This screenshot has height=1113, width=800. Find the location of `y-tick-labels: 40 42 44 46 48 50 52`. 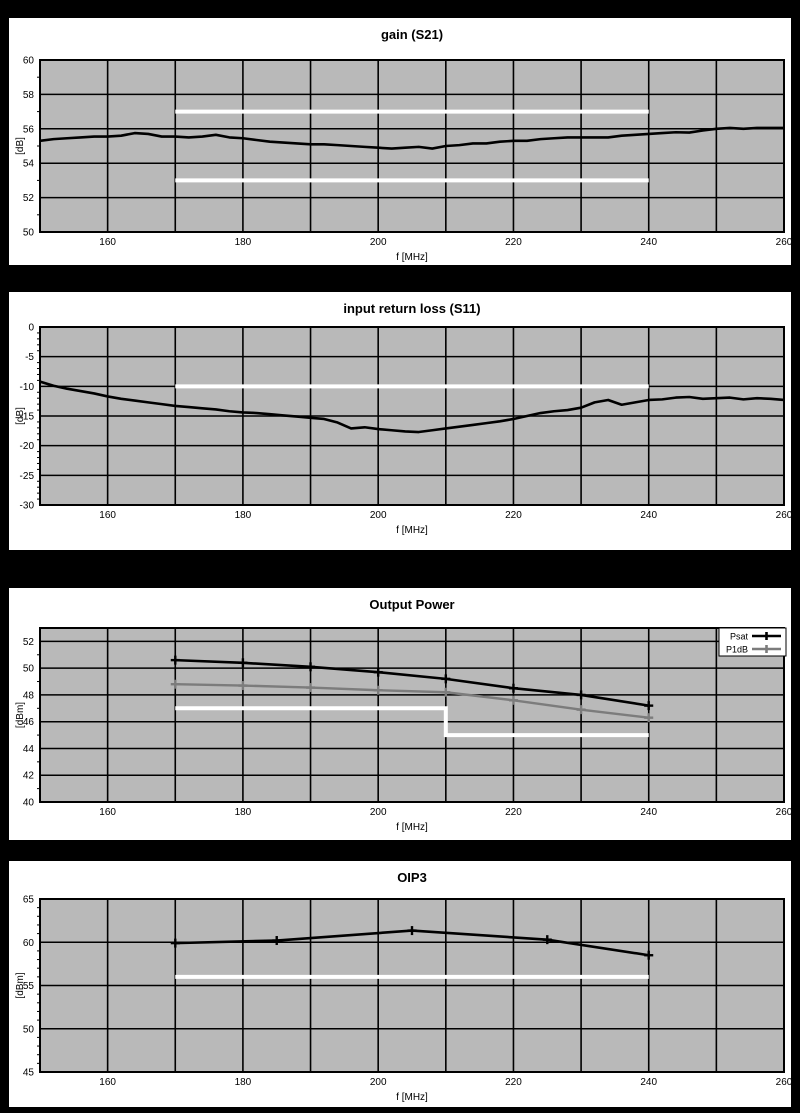

y-tick-labels: 40 42 44 46 48 50 52 is located at coordinates (29, 723).